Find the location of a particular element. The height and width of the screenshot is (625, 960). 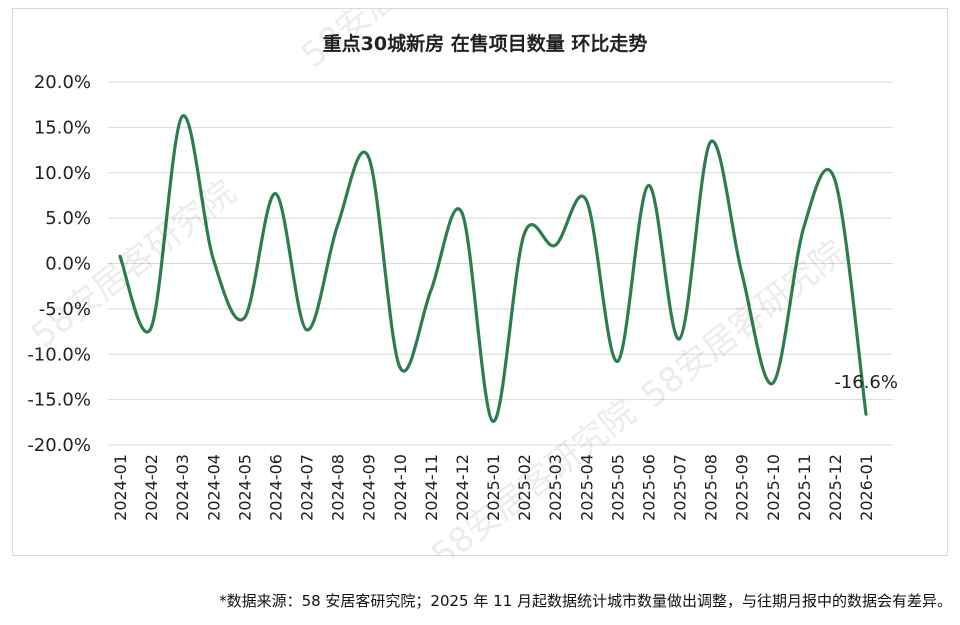

data-label: -16.6% is located at coordinates (866, 382).